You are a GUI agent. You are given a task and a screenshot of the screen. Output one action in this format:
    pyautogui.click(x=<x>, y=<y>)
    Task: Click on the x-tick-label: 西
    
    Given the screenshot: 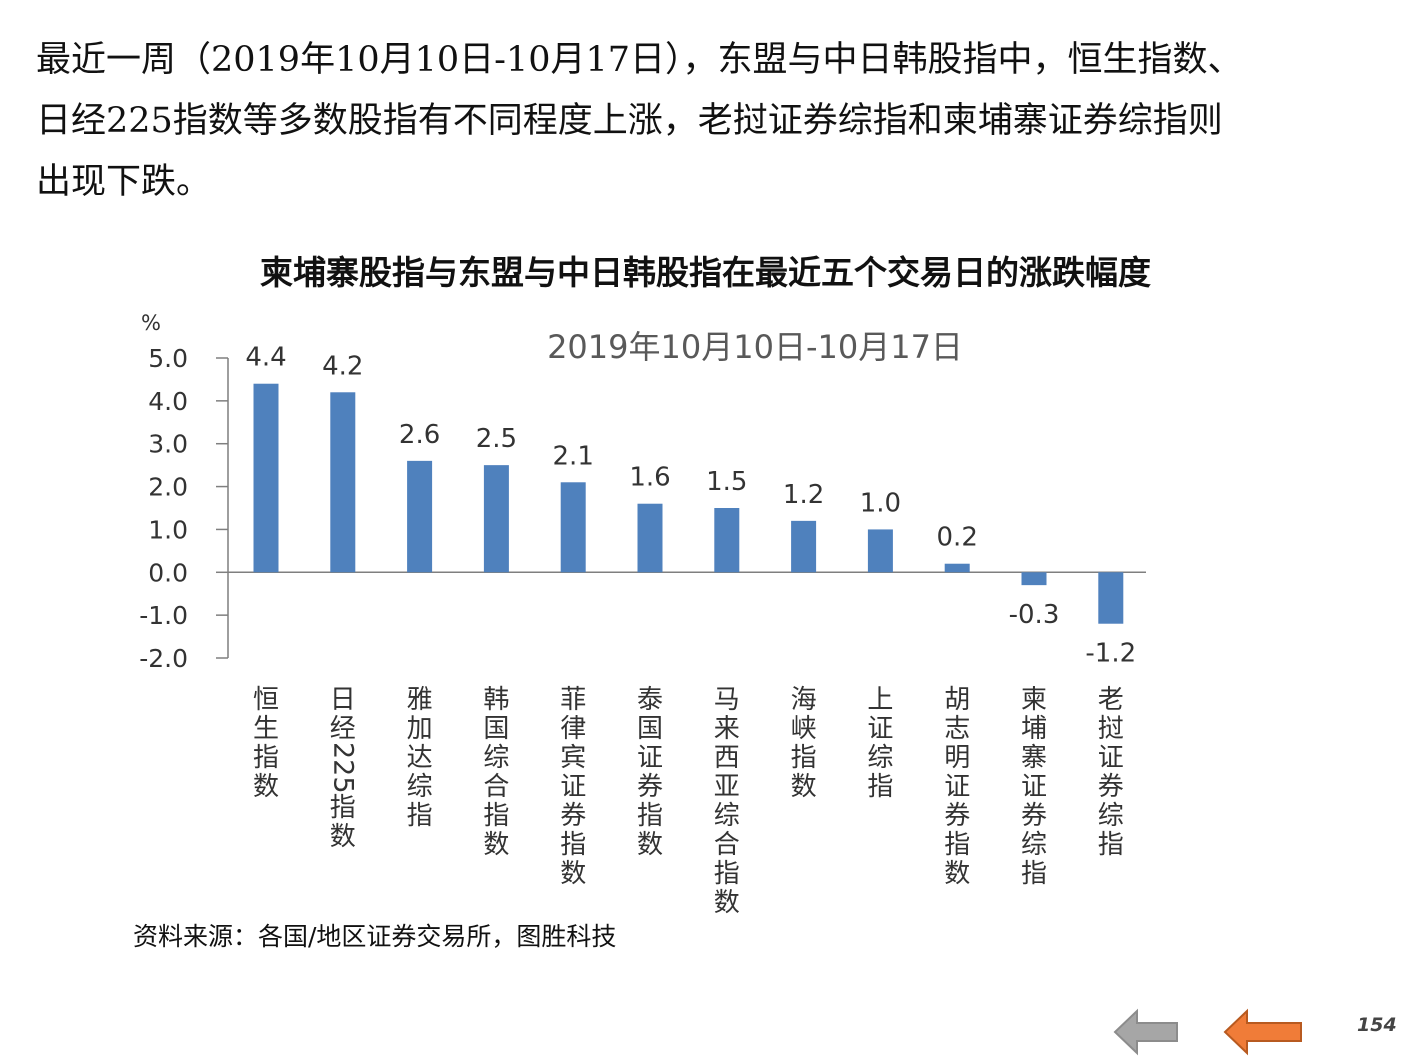 What is the action you would take?
    pyautogui.click(x=727, y=758)
    